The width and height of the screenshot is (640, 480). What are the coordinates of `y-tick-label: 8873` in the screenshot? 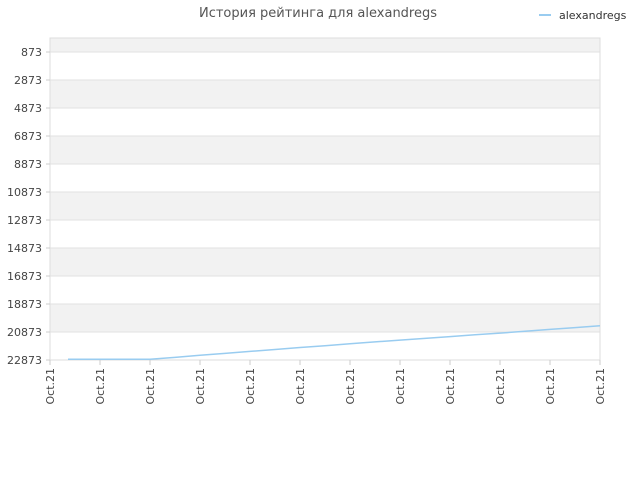 It's located at (28, 164).